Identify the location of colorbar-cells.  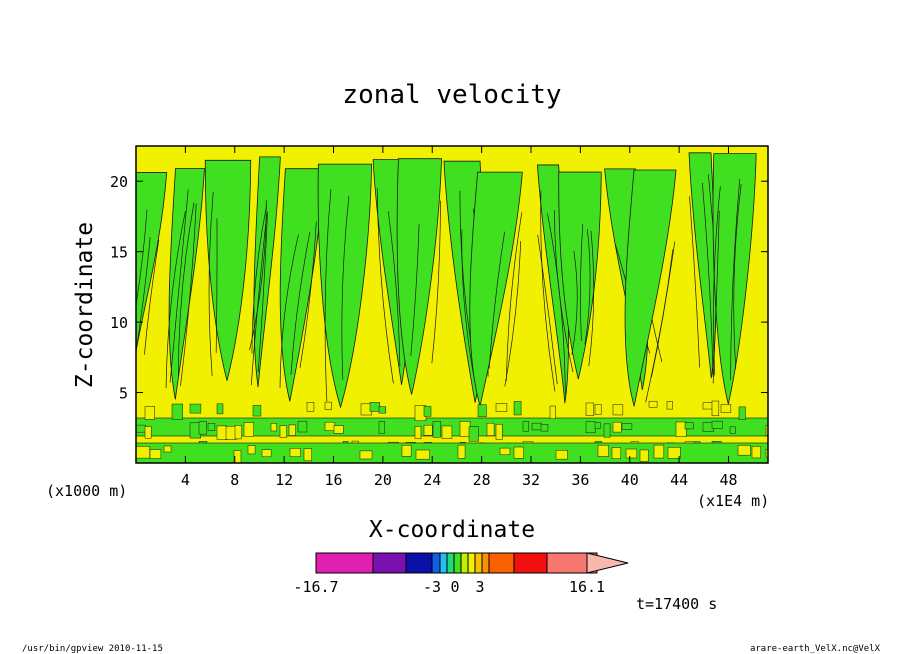
(456, 563).